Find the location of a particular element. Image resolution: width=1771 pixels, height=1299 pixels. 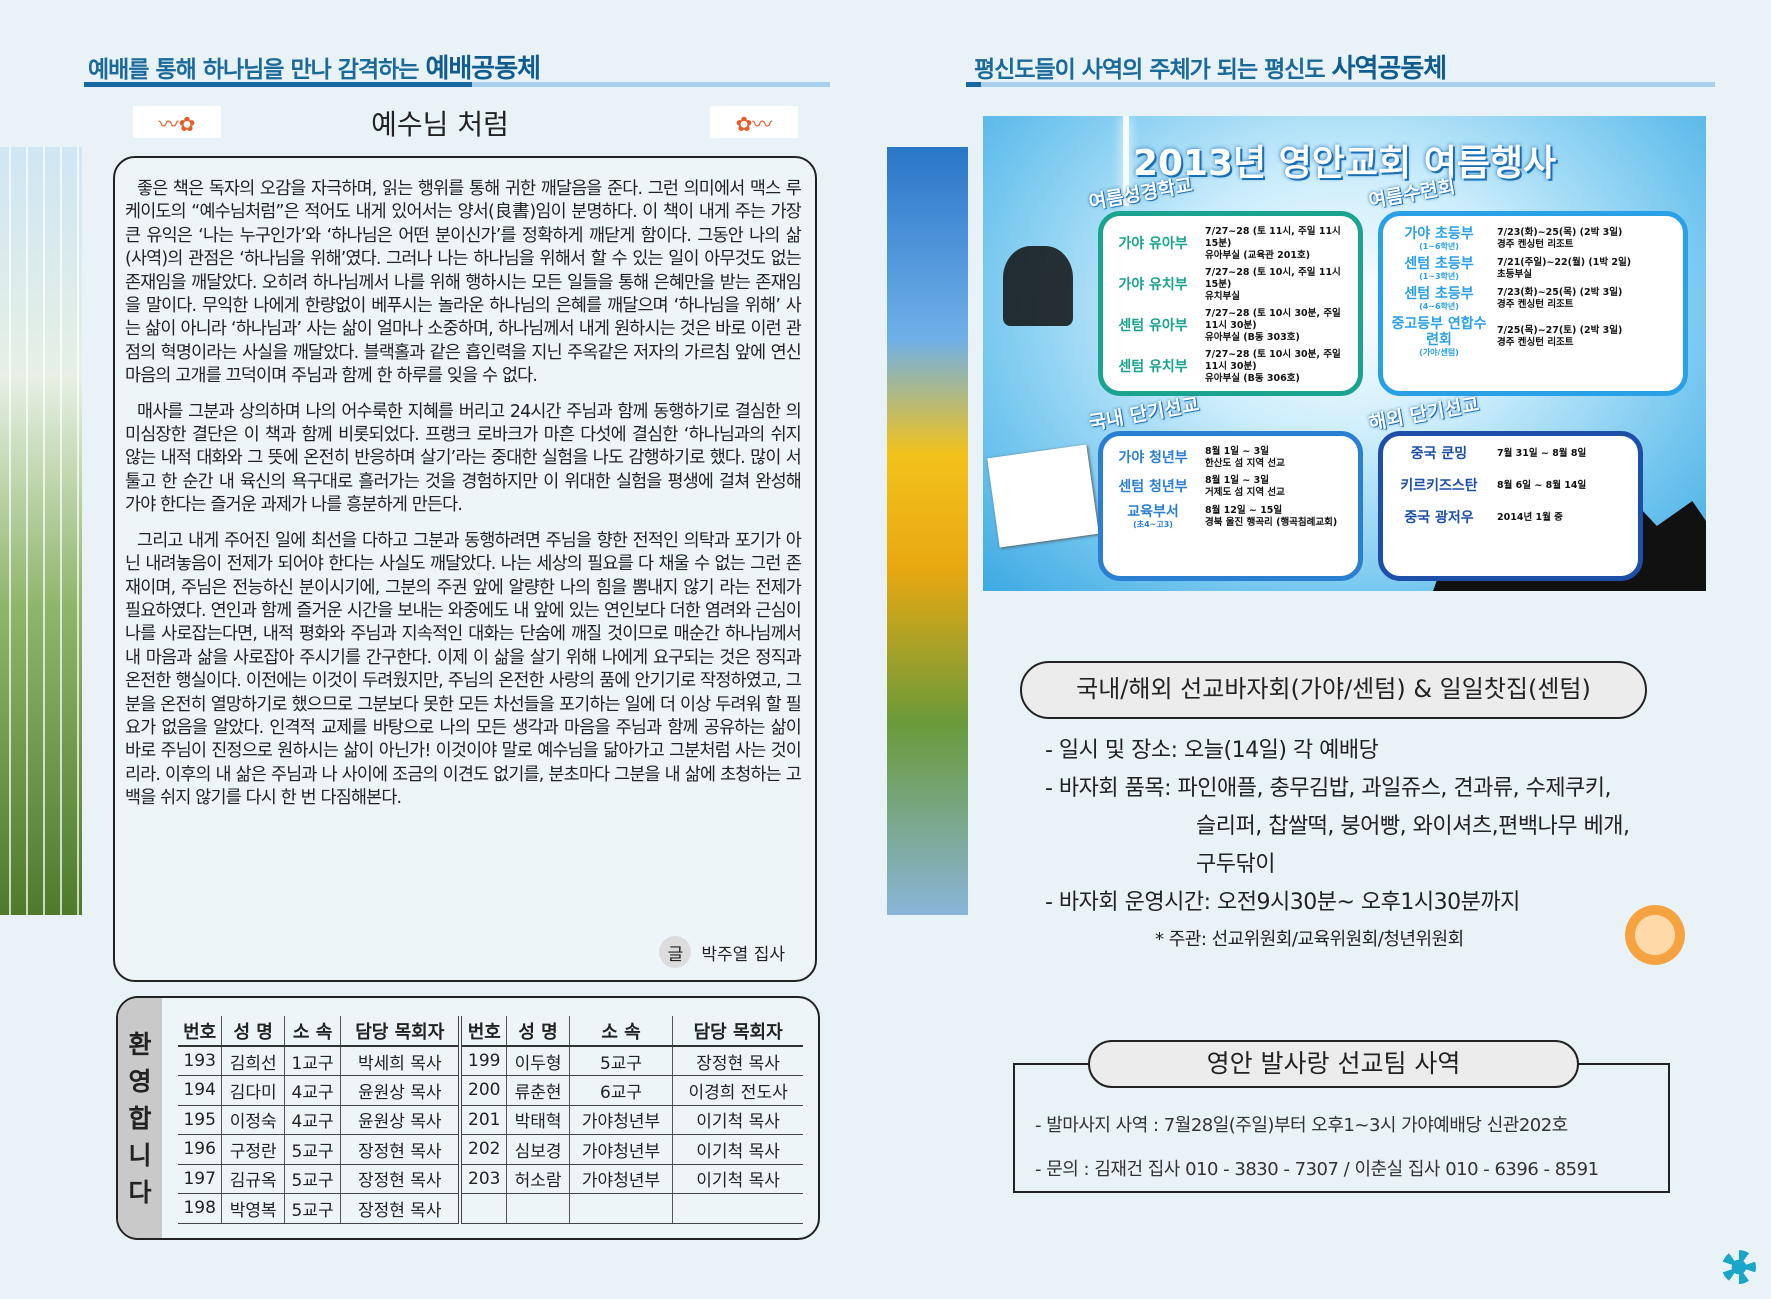

table-cell: 5교구 is located at coordinates (312, 1149).